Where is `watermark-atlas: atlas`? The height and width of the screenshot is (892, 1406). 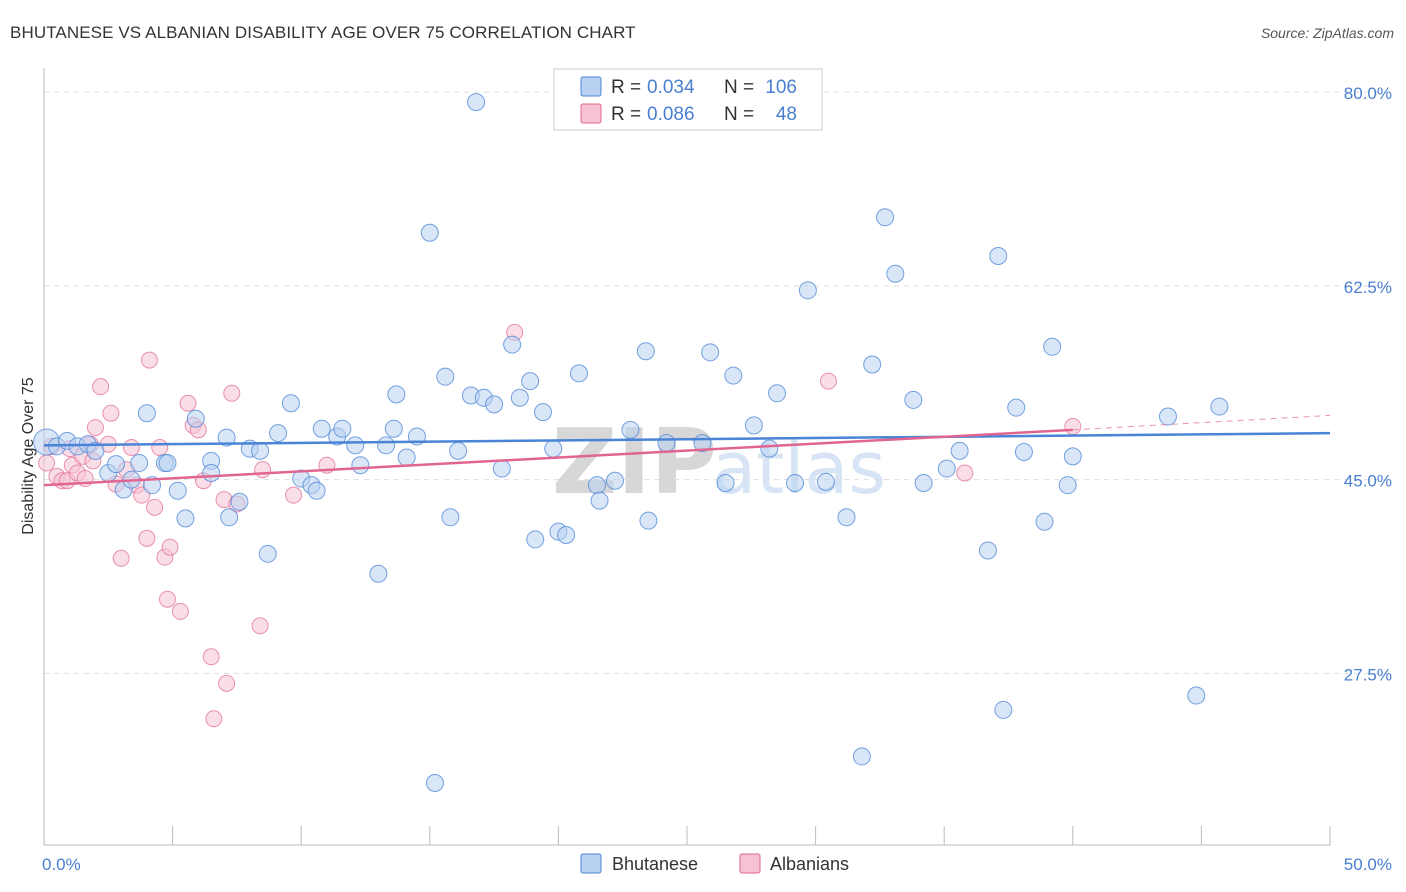
watermark-atlas: atlas is located at coordinates (799, 468).